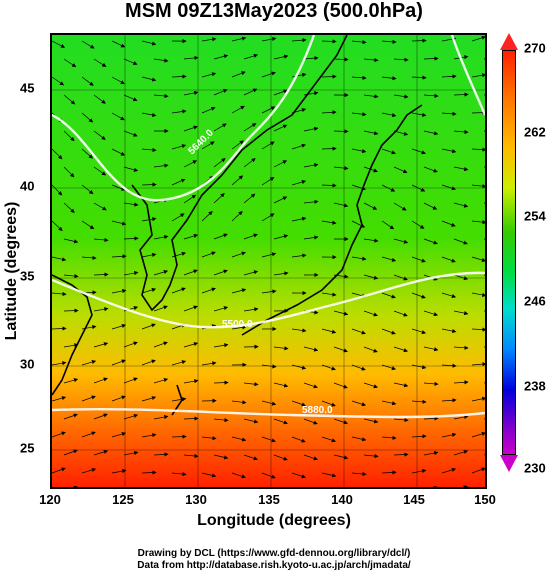 Image resolution: width=548 pixels, height=573 pixels. I want to click on colorbar-tick: 238, so click(535, 386).